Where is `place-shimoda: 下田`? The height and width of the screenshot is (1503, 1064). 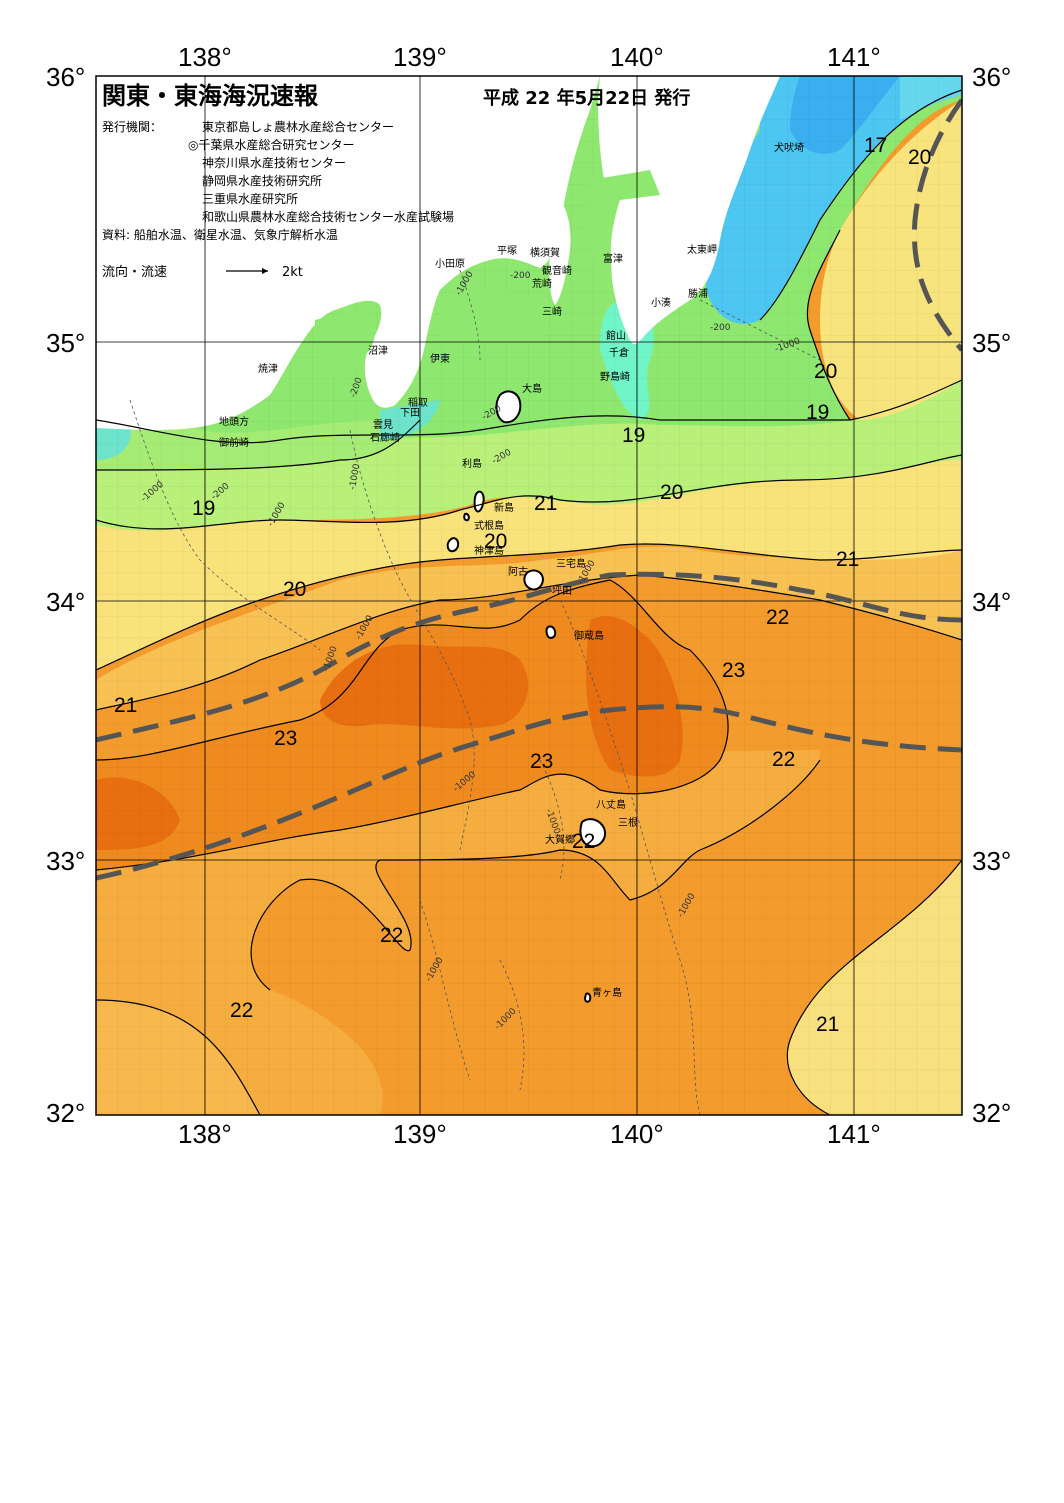 place-shimoda: 下田 is located at coordinates (410, 413).